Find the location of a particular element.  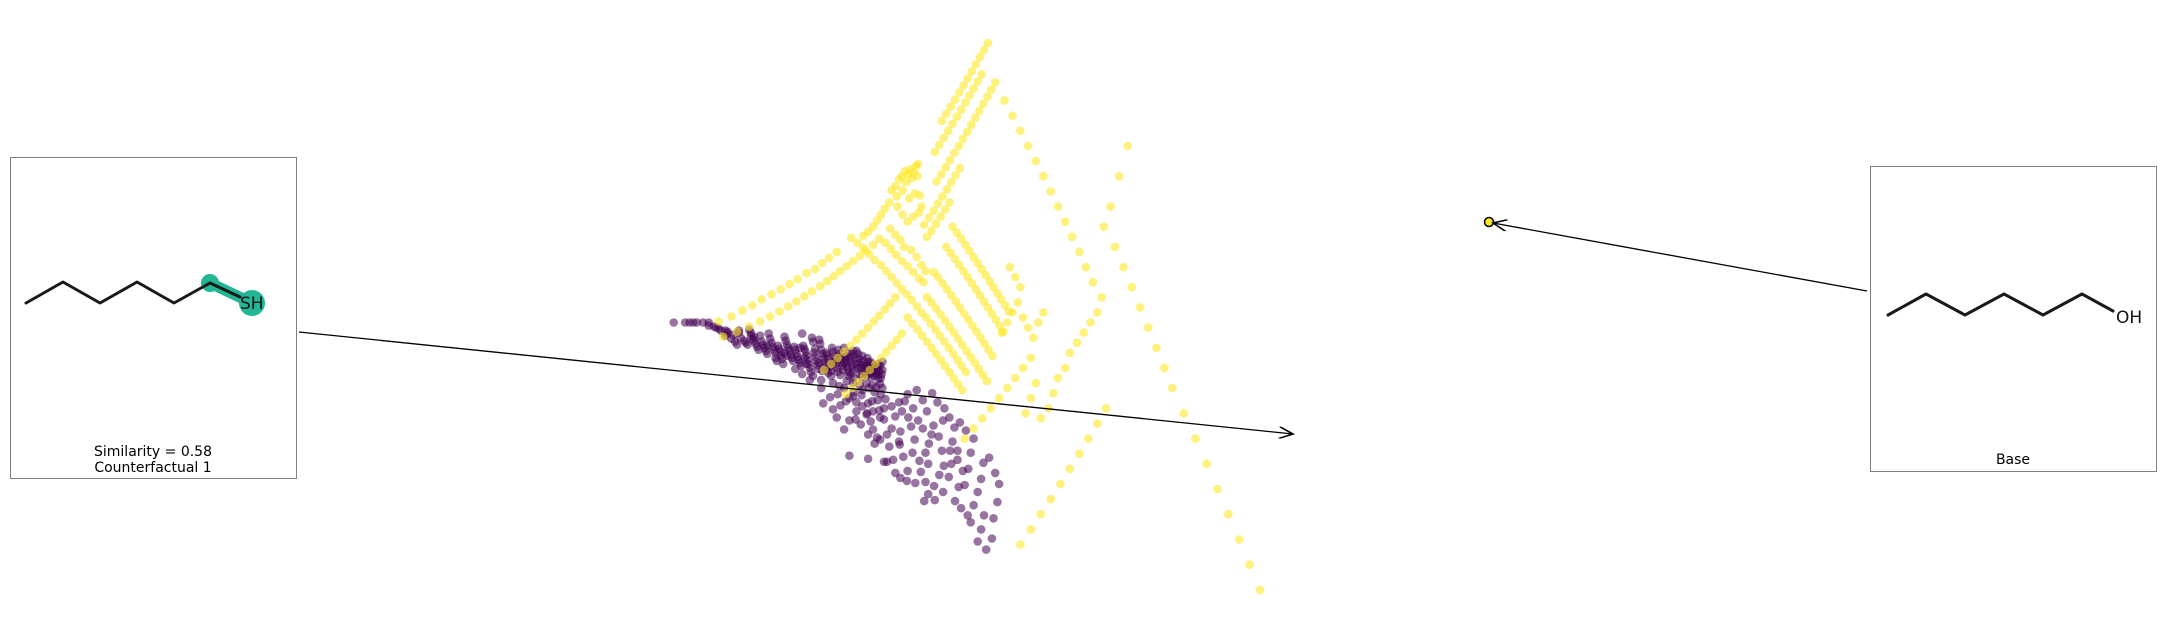

base-arrow is located at coordinates (1680, 257).